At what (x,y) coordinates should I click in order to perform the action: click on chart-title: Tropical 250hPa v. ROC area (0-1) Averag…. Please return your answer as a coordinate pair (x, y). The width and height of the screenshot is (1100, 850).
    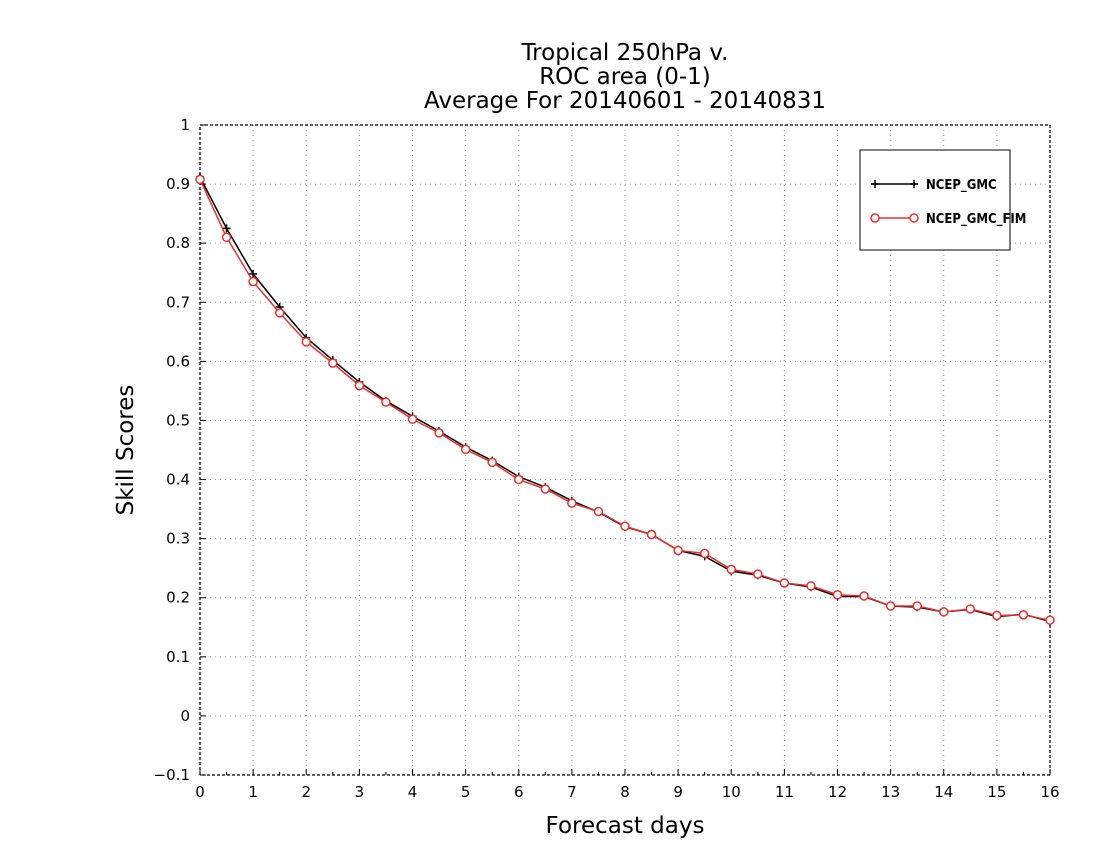
    Looking at the image, I should click on (625, 77).